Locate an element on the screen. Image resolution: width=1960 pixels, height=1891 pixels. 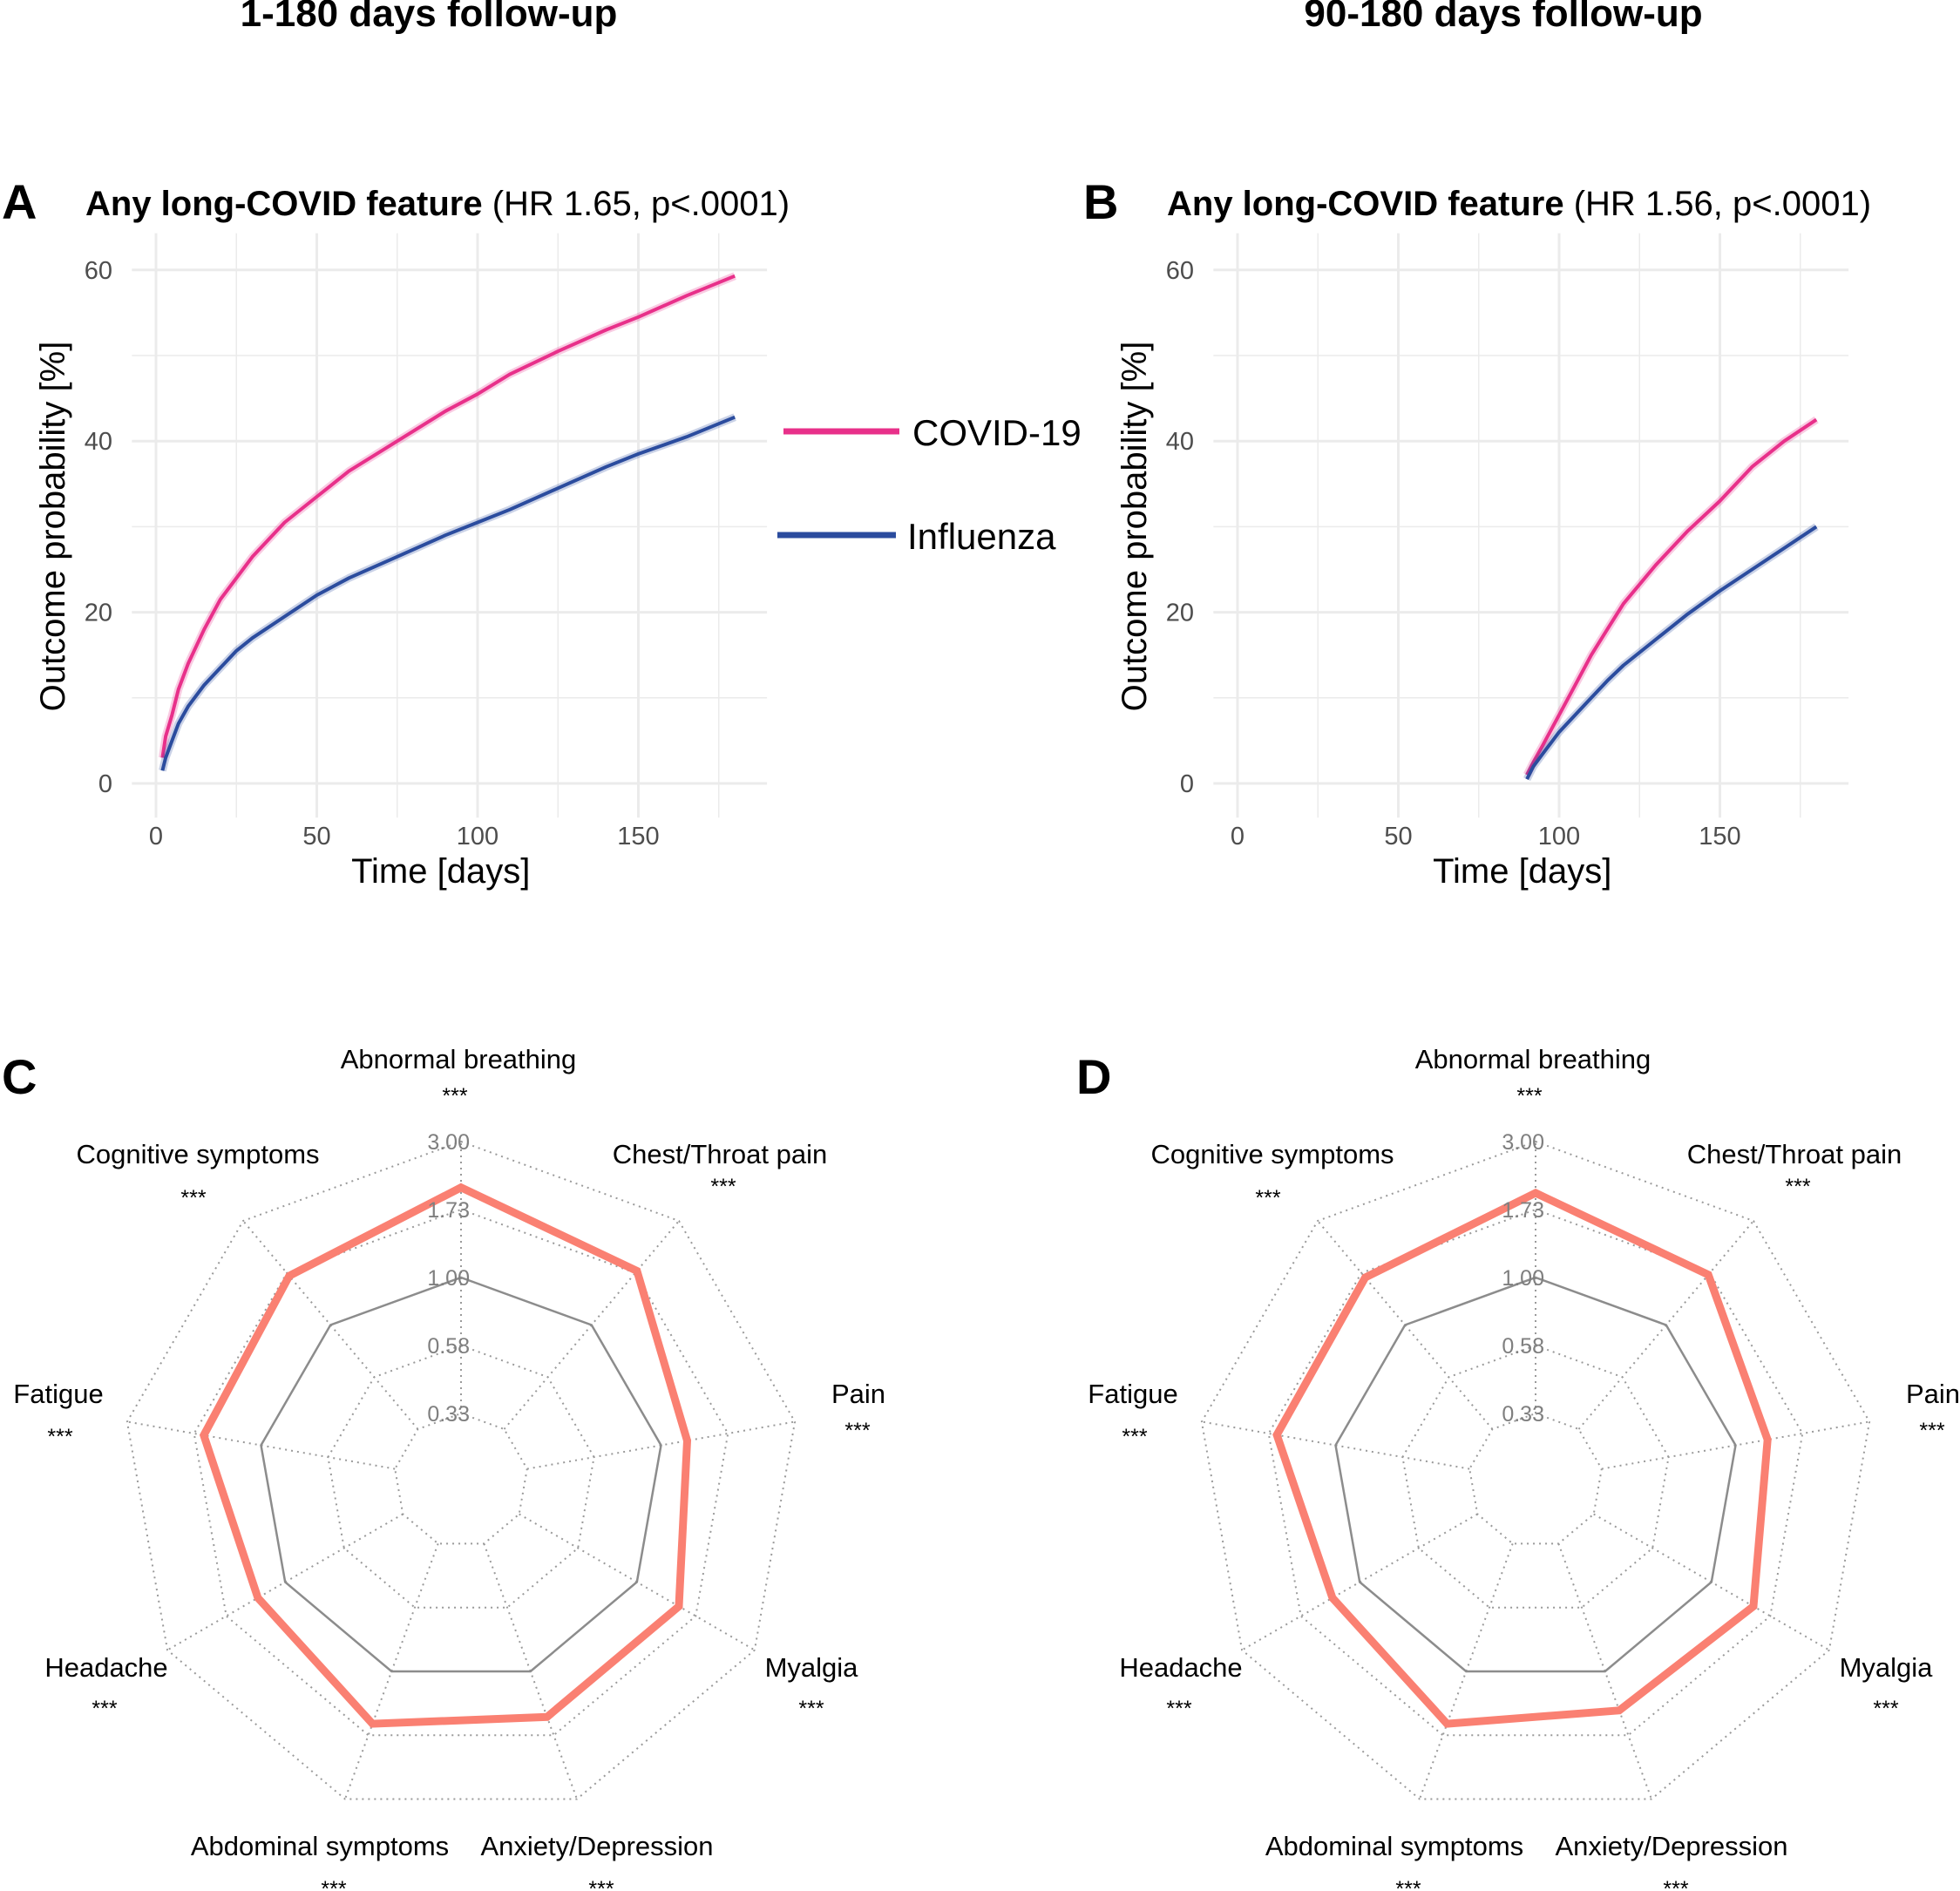
panel-label: D is located at coordinates (1093, 1076).